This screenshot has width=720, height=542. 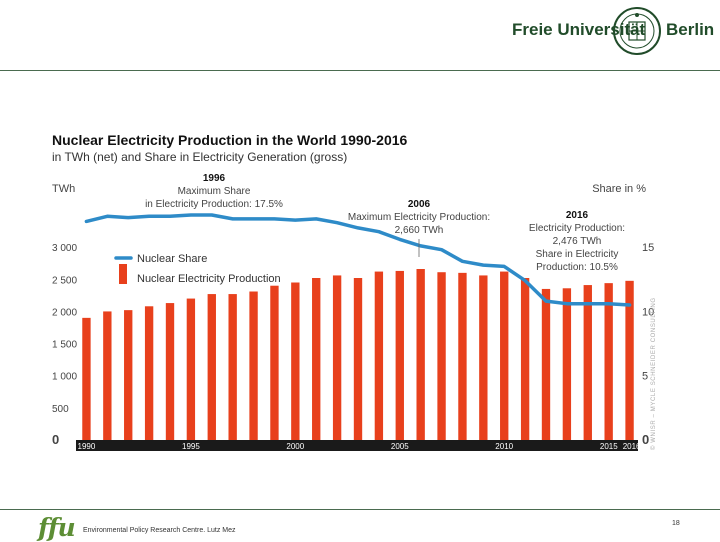 I want to click on annotation-2016-year: 2016, so click(x=577, y=215).